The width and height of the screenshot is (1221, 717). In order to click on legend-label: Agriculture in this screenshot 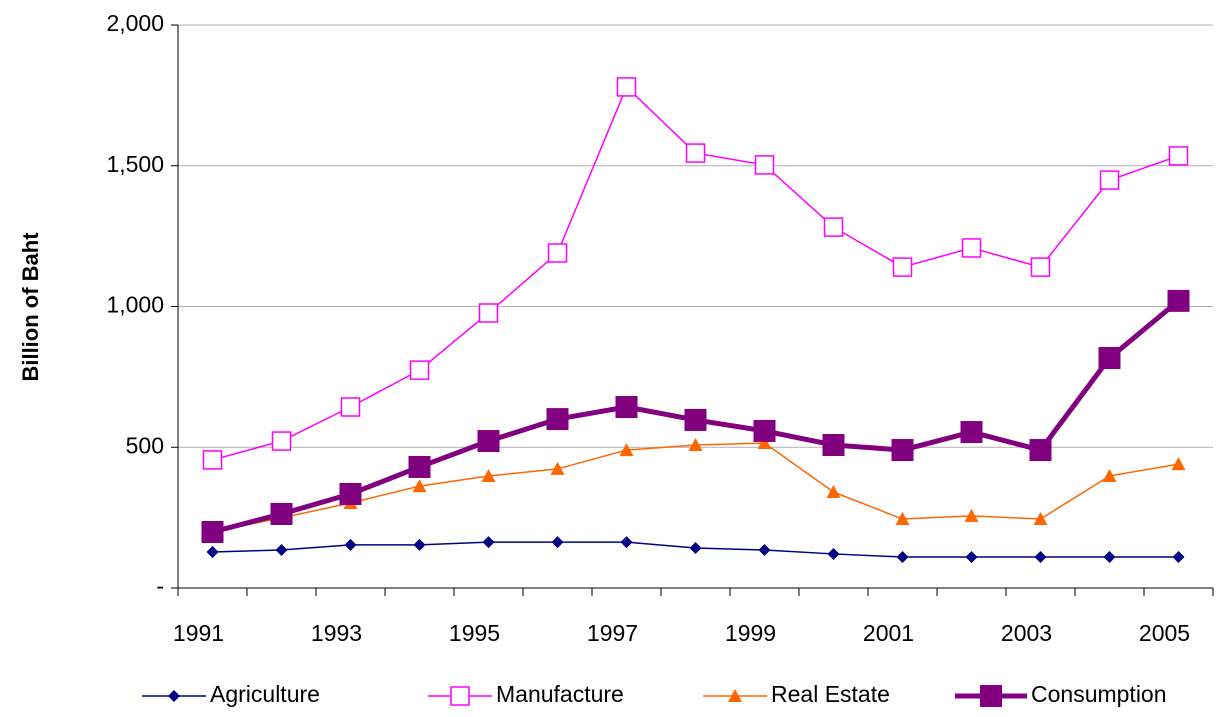, I will do `click(265, 694)`.